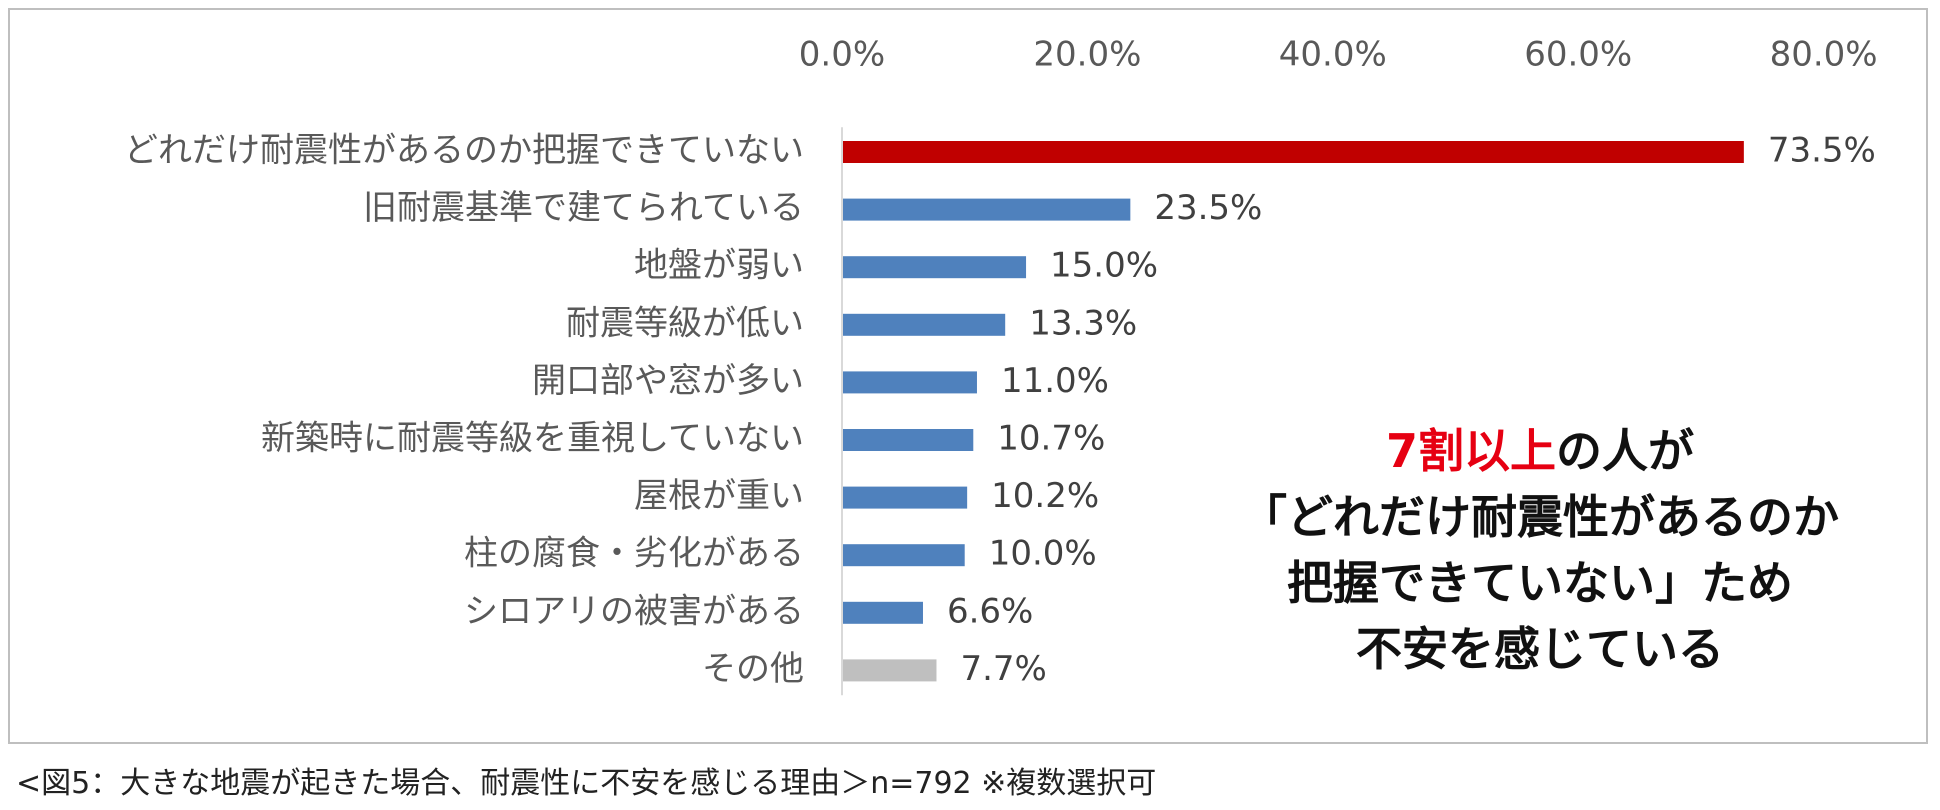 This screenshot has width=1940, height=810. Describe the element at coordinates (719, 496) in the screenshot. I see `category-label: 屋根が重い` at that location.